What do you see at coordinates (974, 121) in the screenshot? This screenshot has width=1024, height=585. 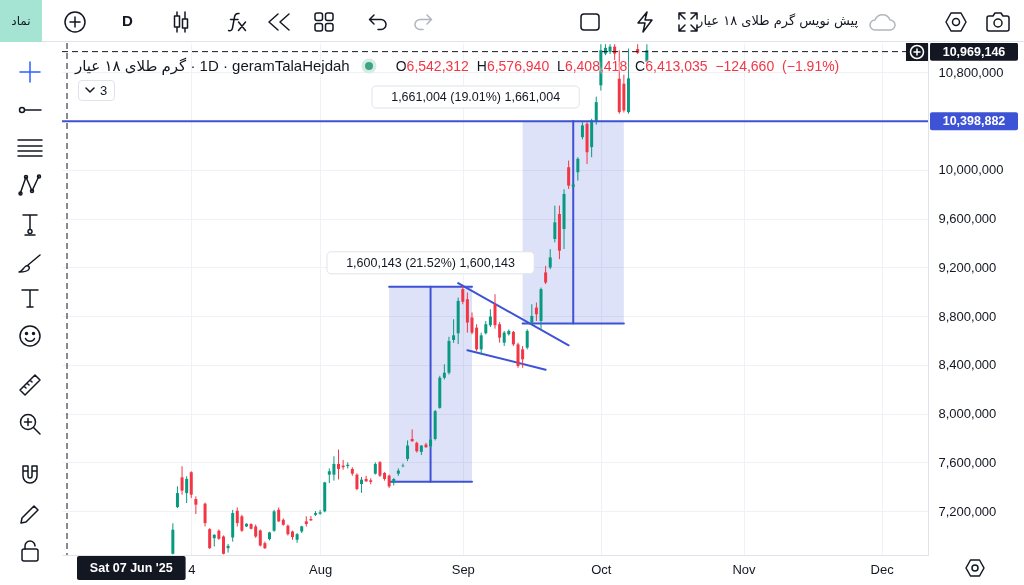 I see `ref-line-label: 10,398,882` at bounding box center [974, 121].